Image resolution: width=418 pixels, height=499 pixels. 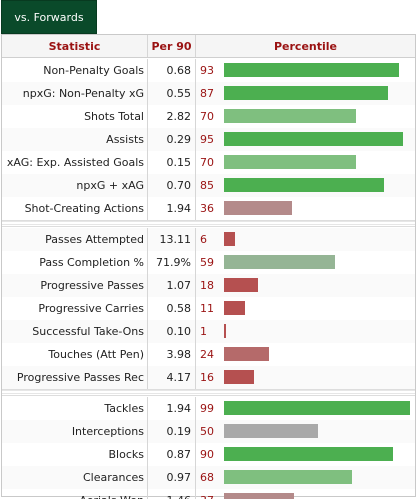 What do you see at coordinates (305, 285) in the screenshot?
I see `percentile-cell: 18` at bounding box center [305, 285].